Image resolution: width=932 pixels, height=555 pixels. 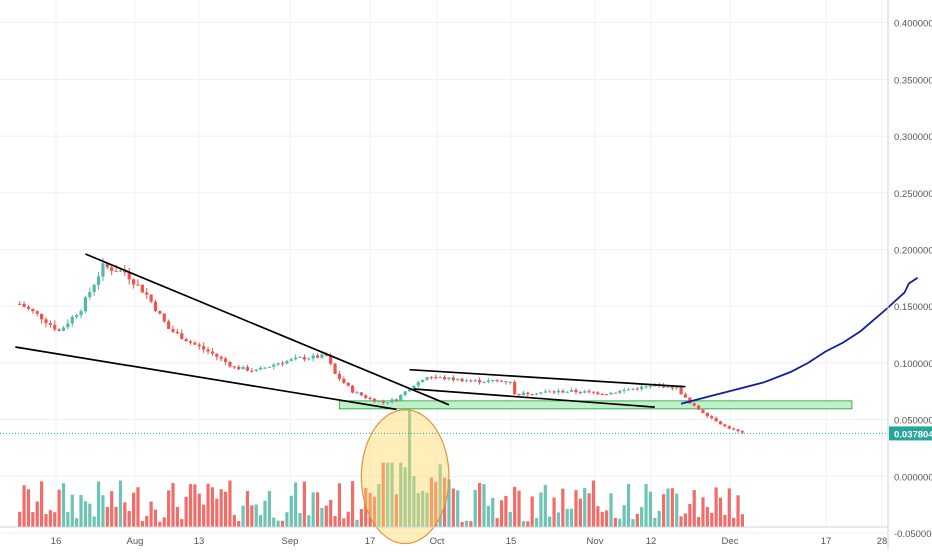 I want to click on volume-highlight-ellipse, so click(x=405, y=477).